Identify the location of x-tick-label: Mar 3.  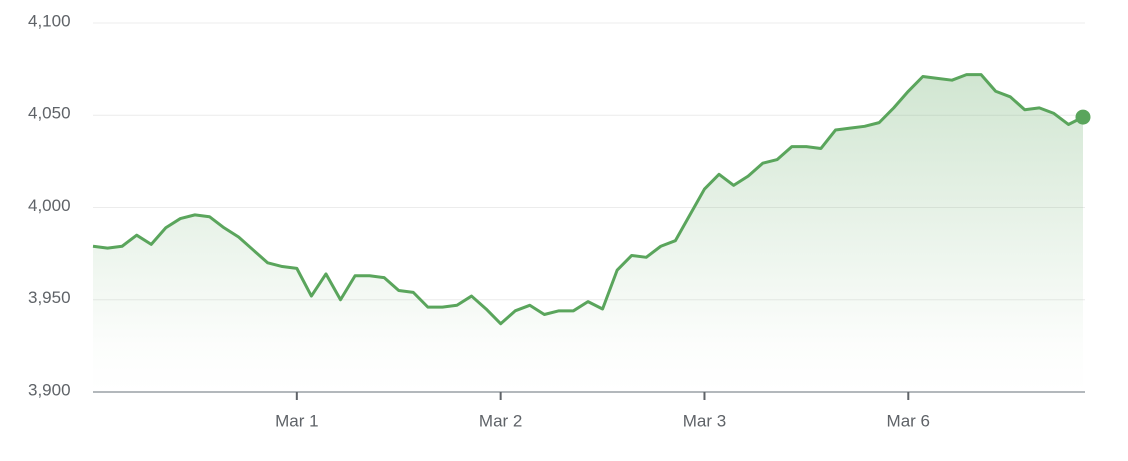
(704, 420).